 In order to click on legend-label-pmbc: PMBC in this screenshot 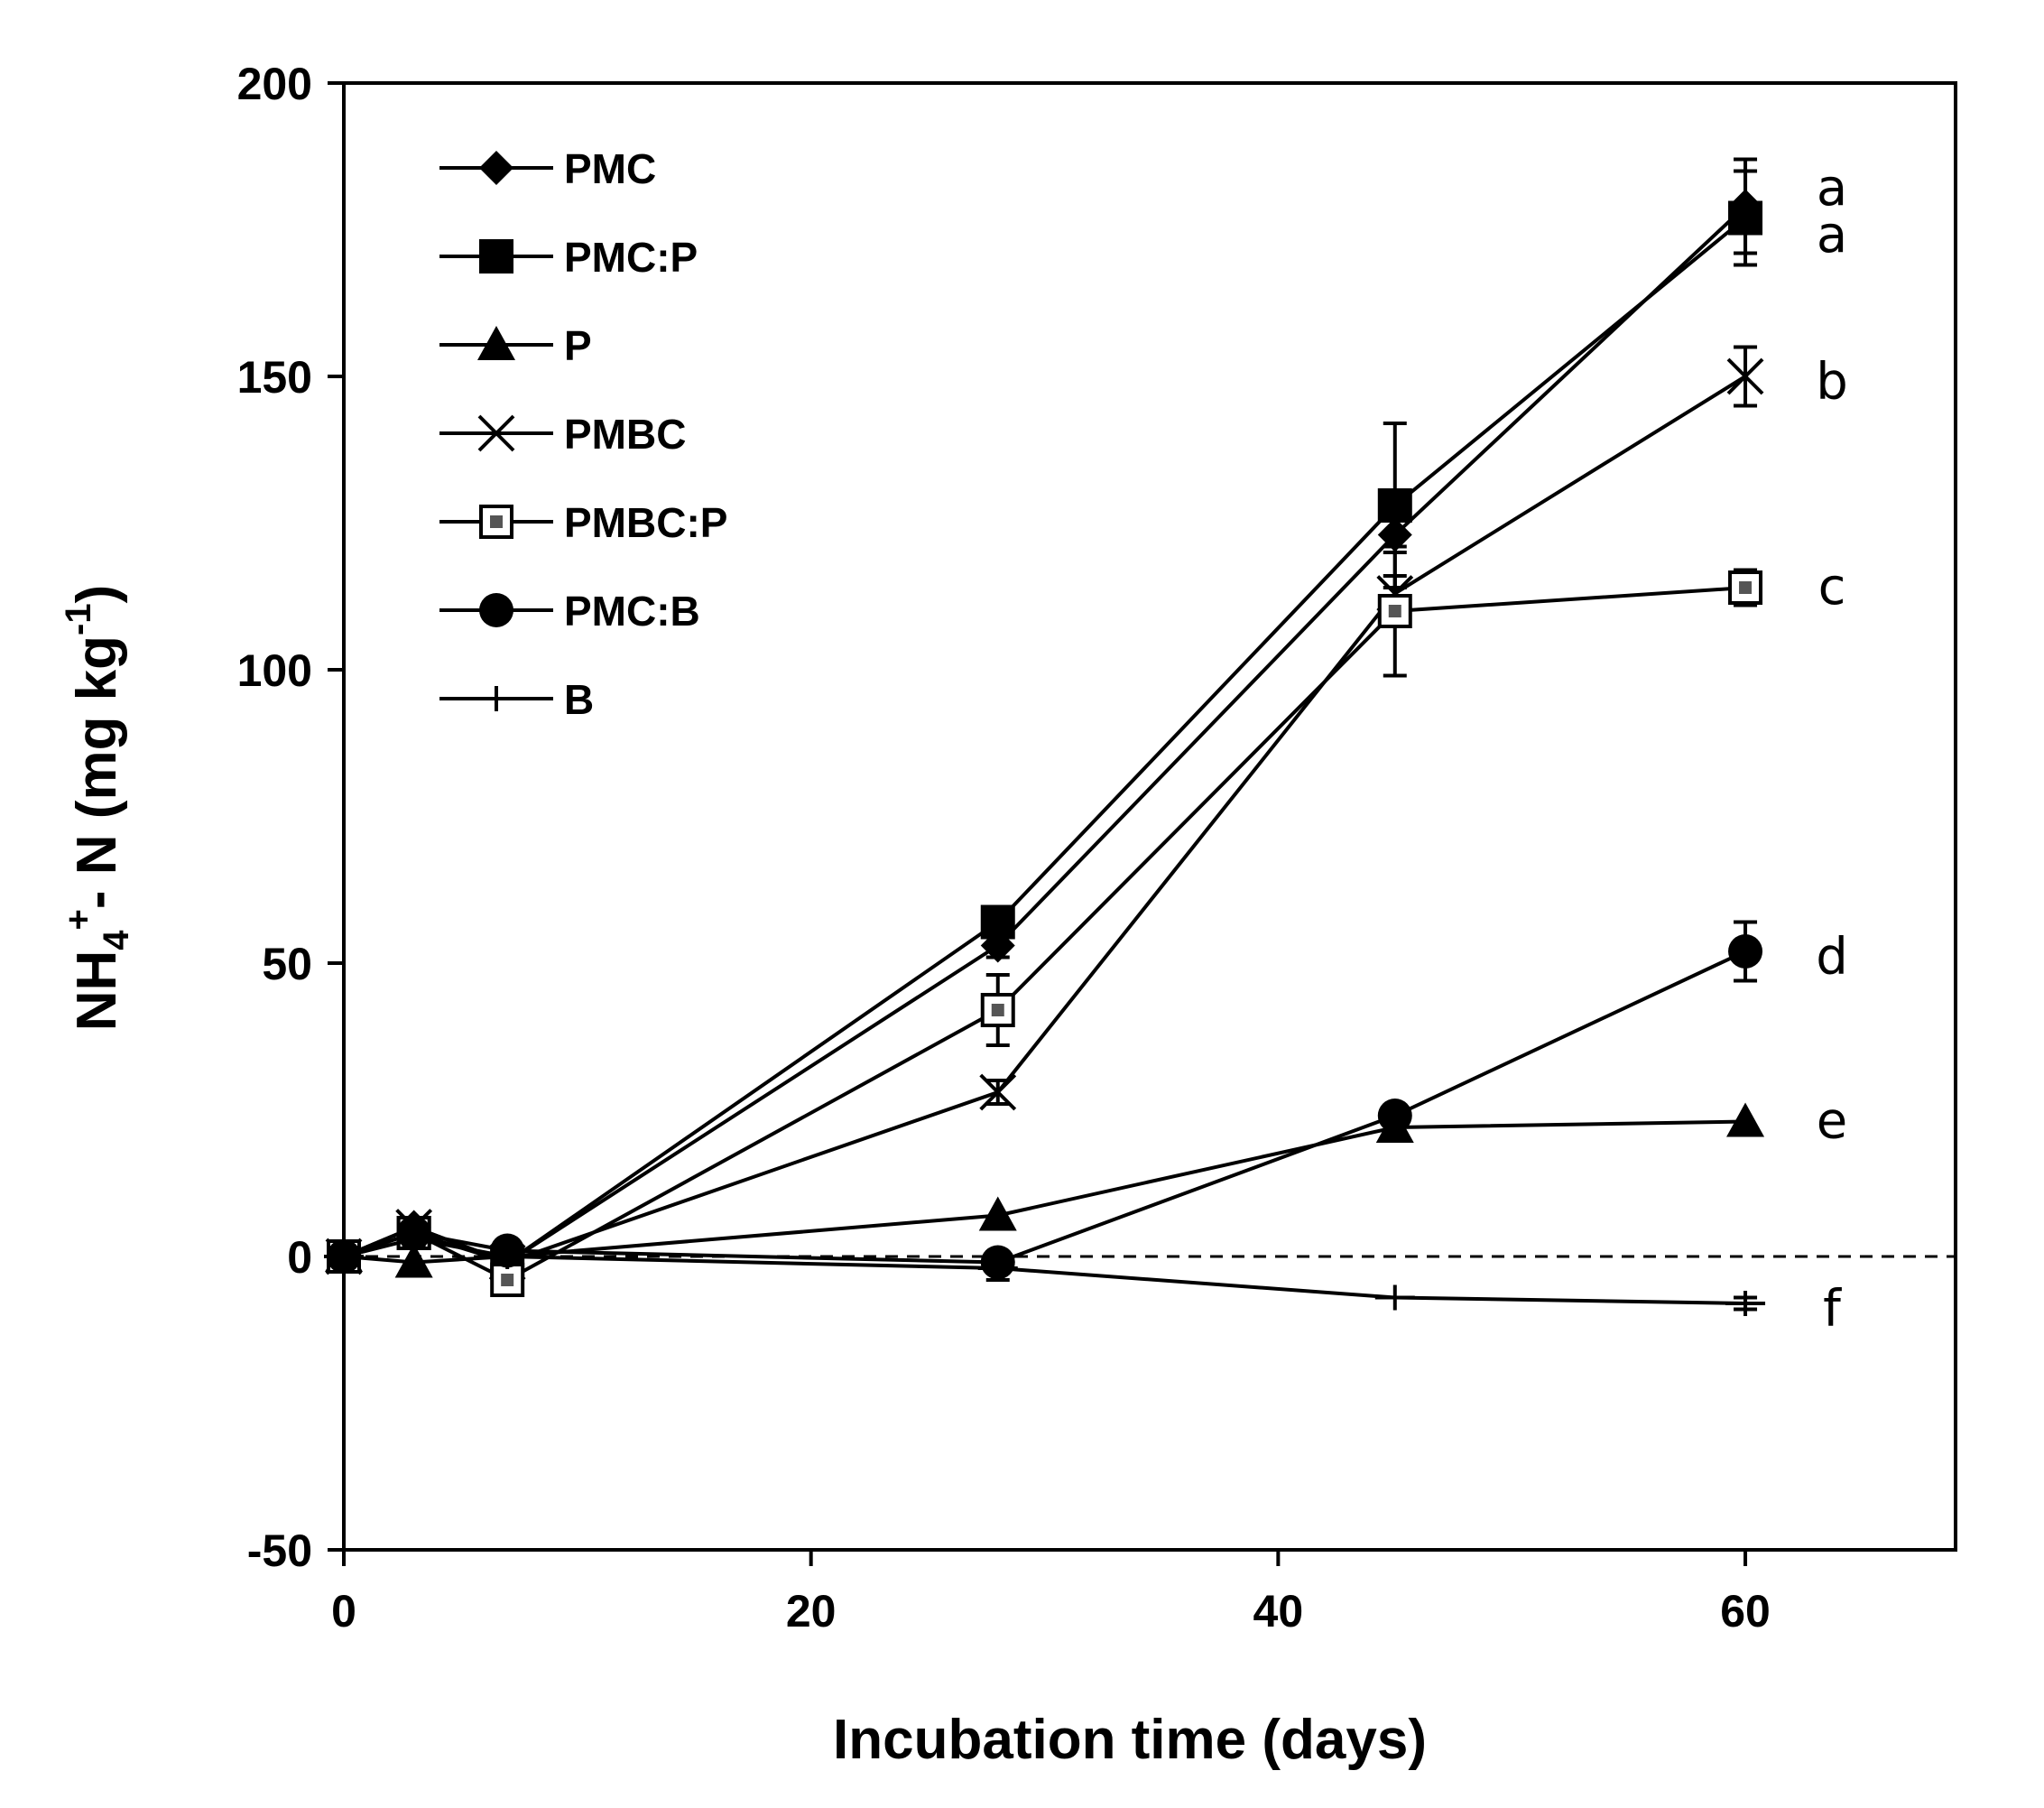, I will do `click(625, 435)`.